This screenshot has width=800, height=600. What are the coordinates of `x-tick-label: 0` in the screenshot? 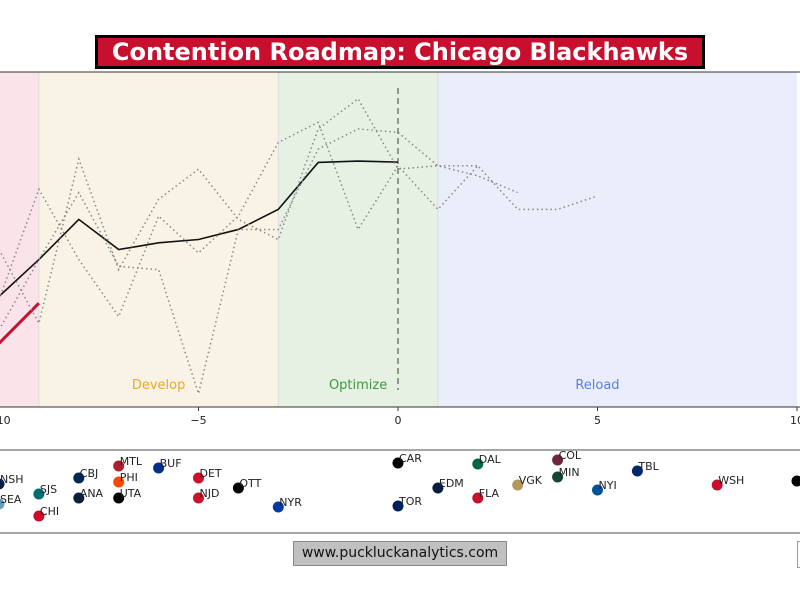 It's located at (398, 420).